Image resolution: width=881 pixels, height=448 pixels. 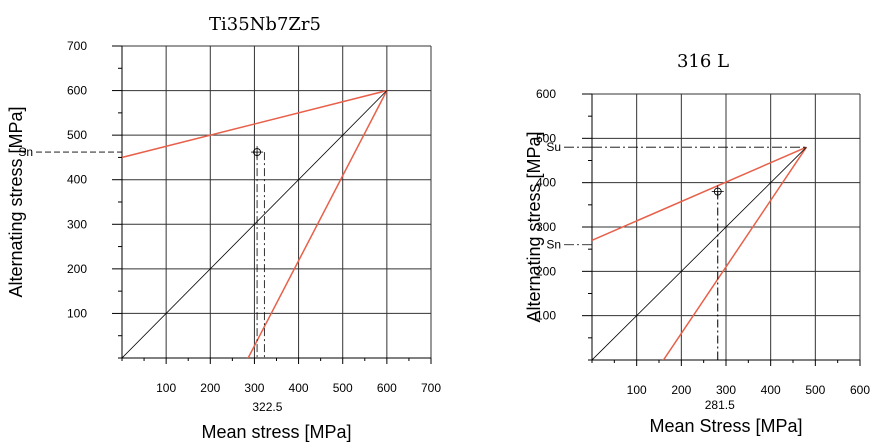 I want to click on x-axis-label: Mean Stress [MPa], so click(x=725, y=426).